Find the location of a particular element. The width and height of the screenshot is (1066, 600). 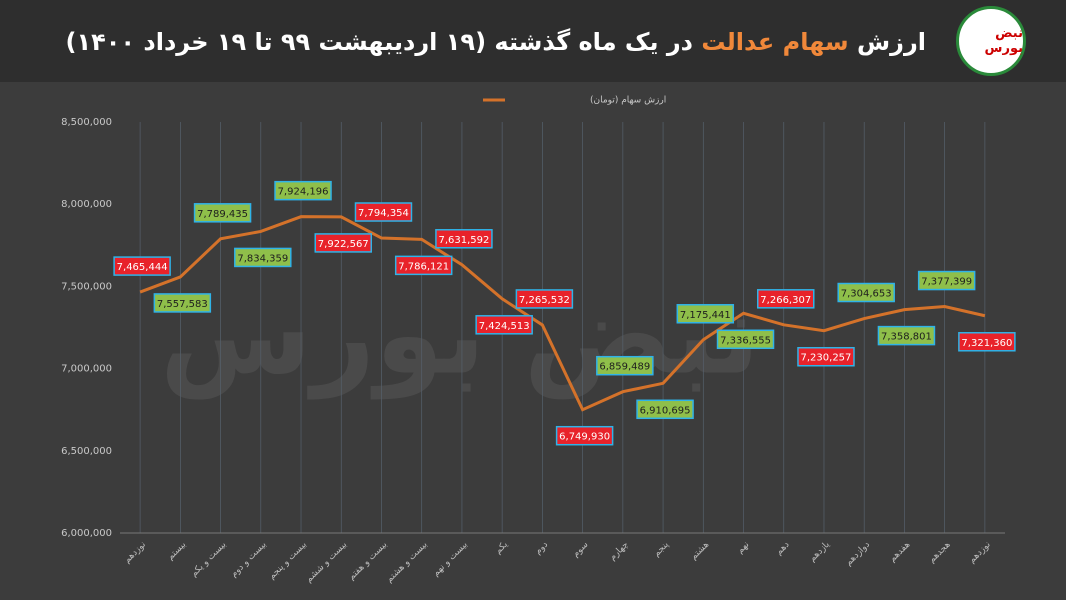

value-label-group: 7,834,359 is located at coordinates (263, 257).